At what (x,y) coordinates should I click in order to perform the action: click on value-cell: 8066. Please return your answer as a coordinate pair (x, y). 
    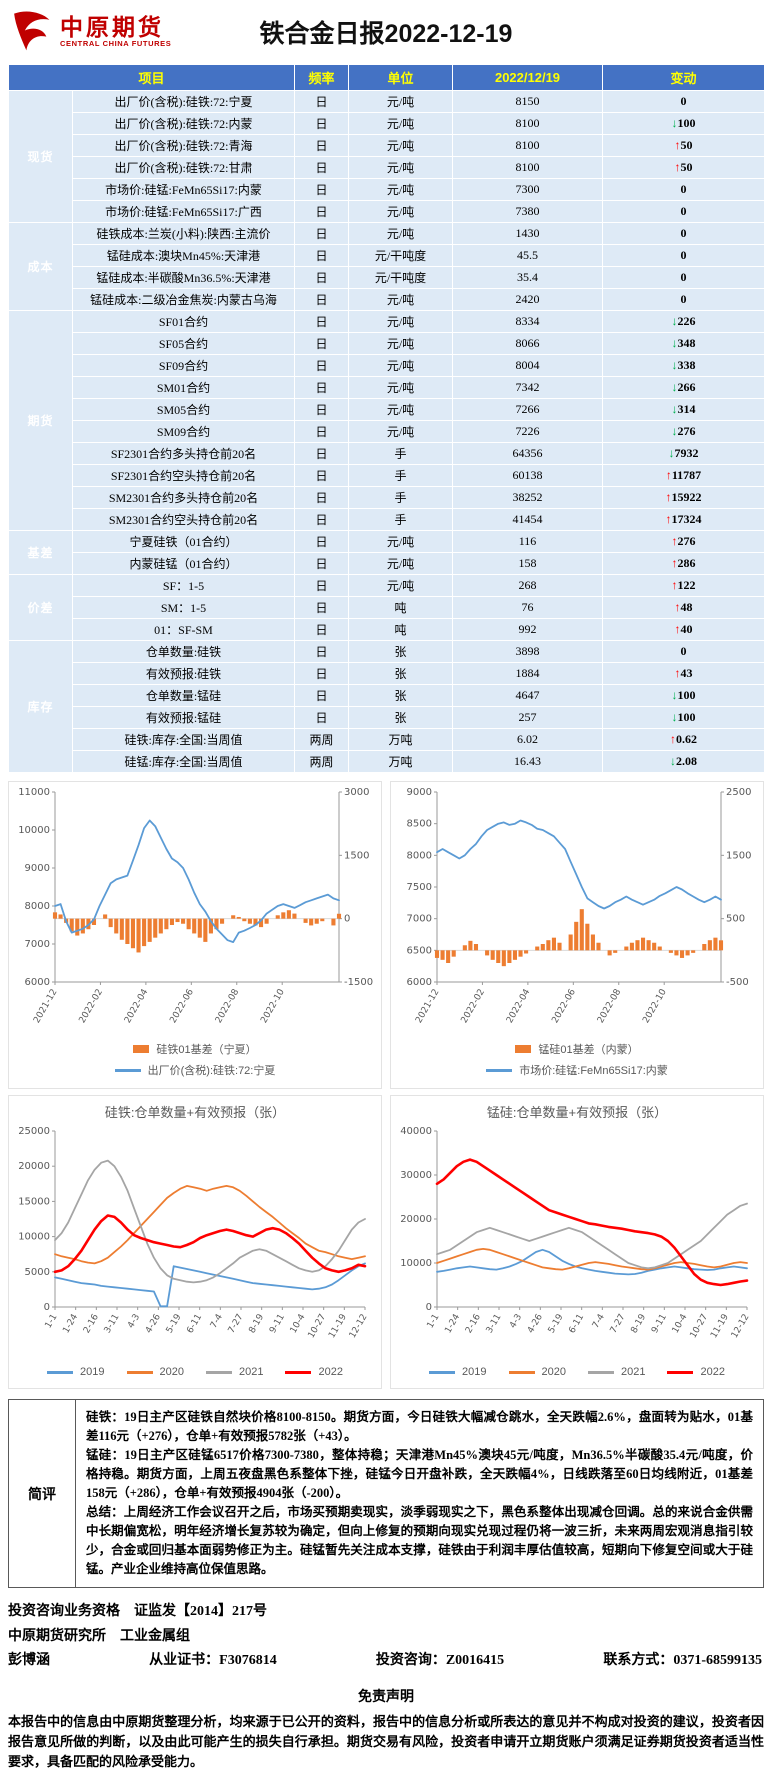
    Looking at the image, I should click on (528, 343).